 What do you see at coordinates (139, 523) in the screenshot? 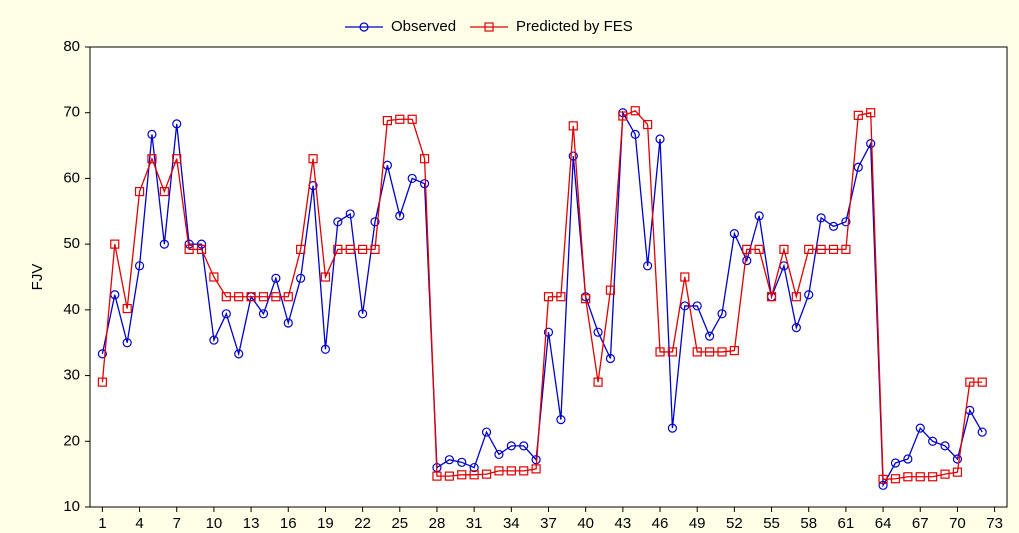
I see `x-tick-label: 4` at bounding box center [139, 523].